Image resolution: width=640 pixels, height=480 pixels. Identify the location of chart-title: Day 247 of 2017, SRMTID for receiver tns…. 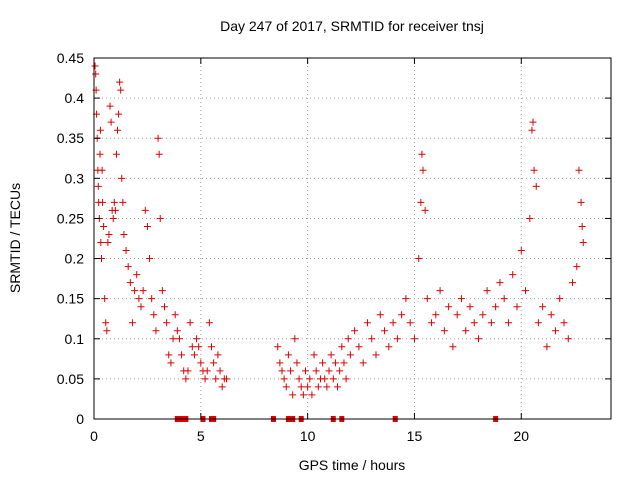
(352, 26).